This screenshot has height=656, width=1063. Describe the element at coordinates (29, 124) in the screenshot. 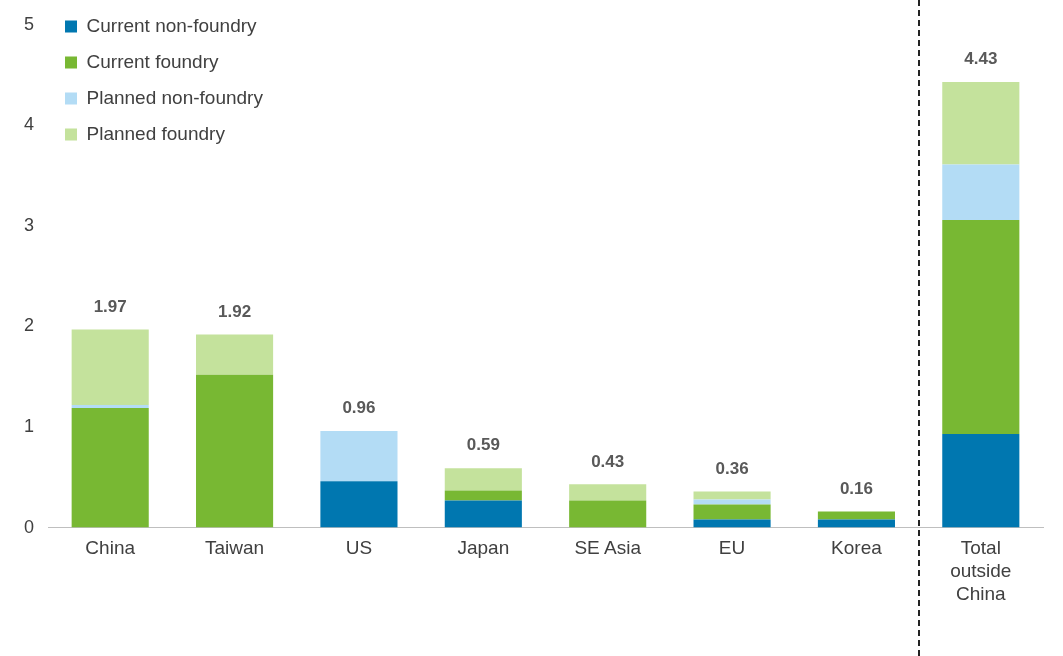

I see `y-tick-label: 4` at that location.